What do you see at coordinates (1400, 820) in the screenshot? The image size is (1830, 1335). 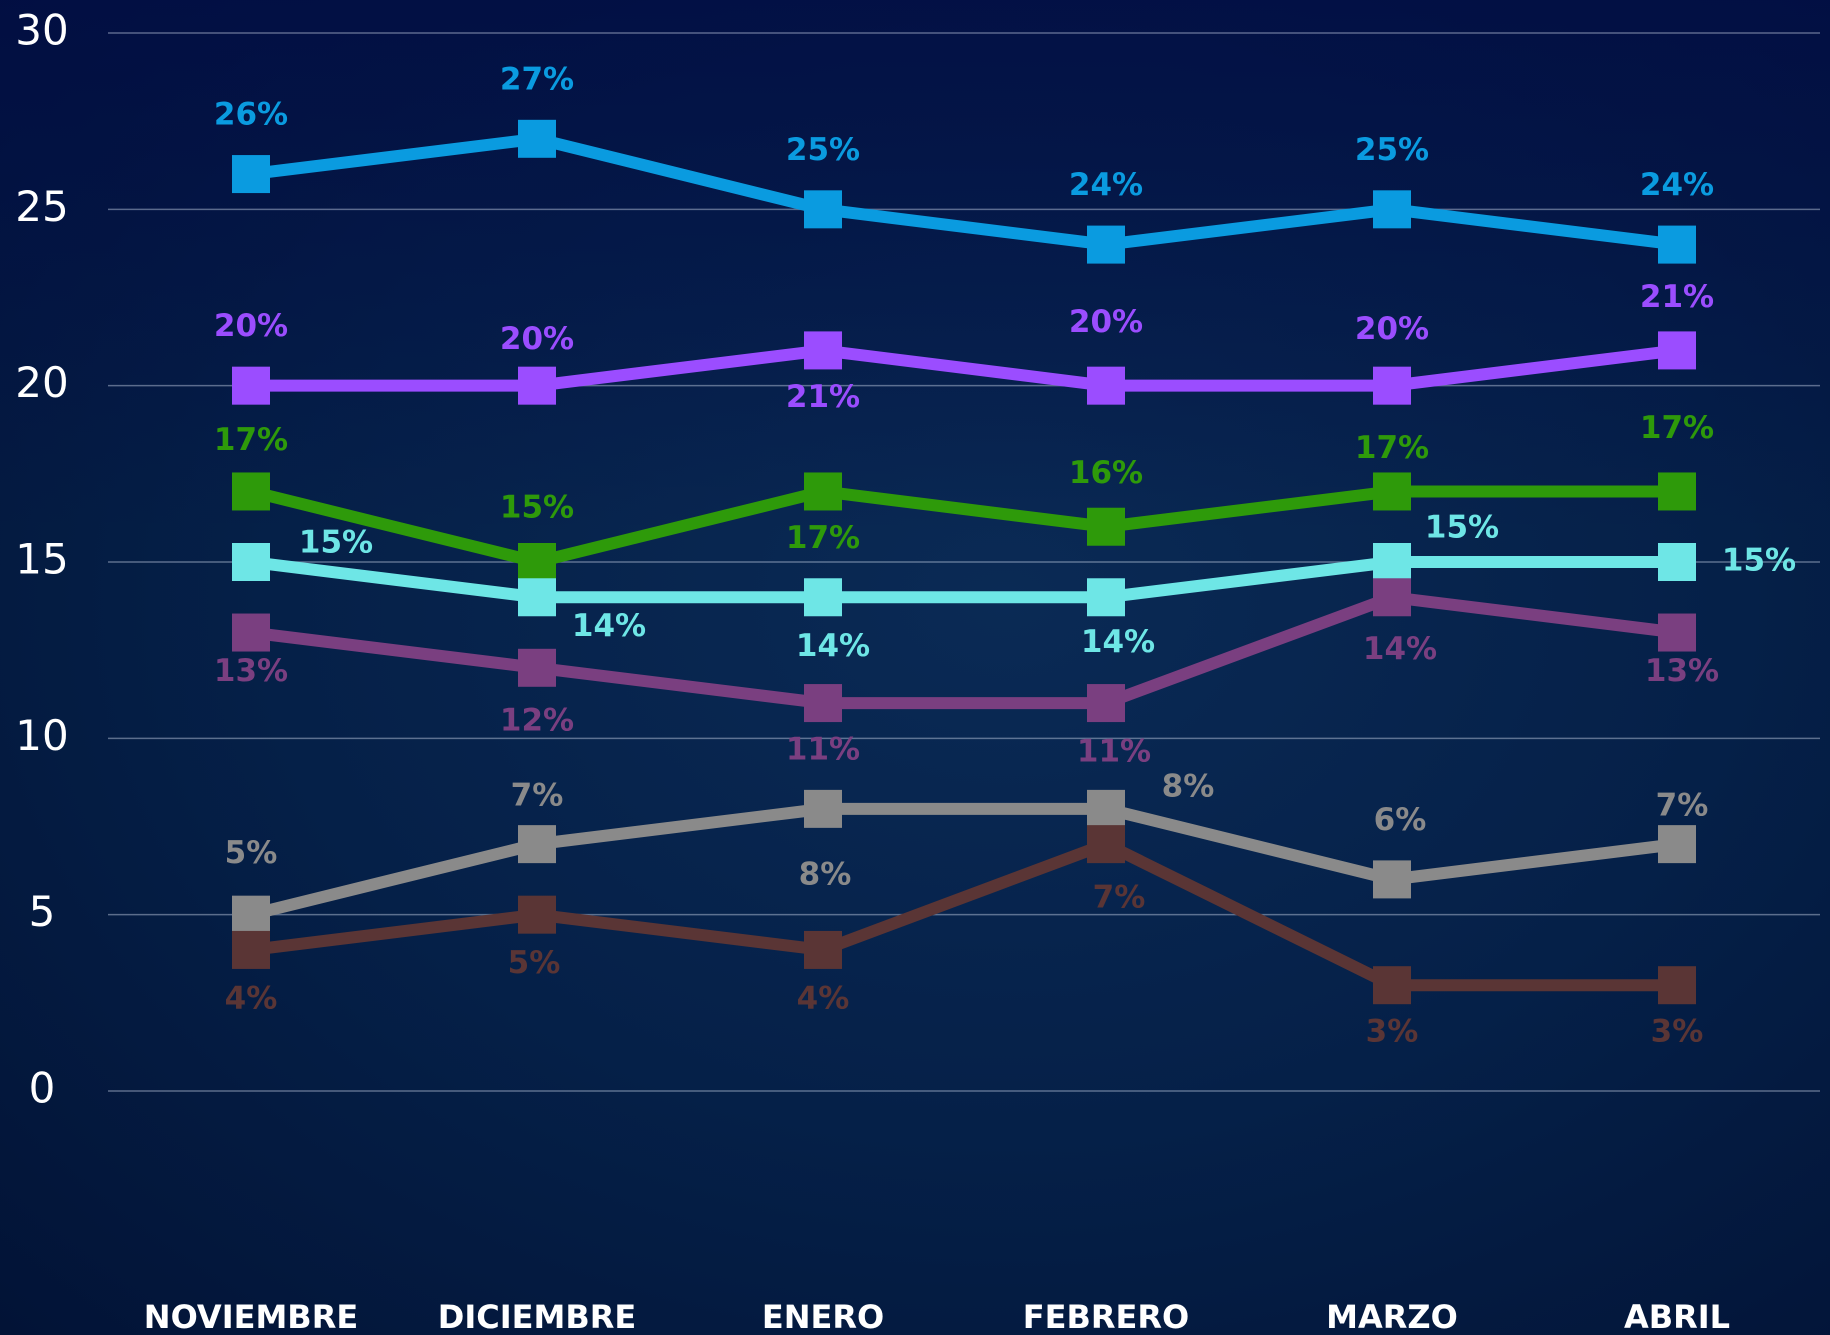 I see `value-label: 6%` at bounding box center [1400, 820].